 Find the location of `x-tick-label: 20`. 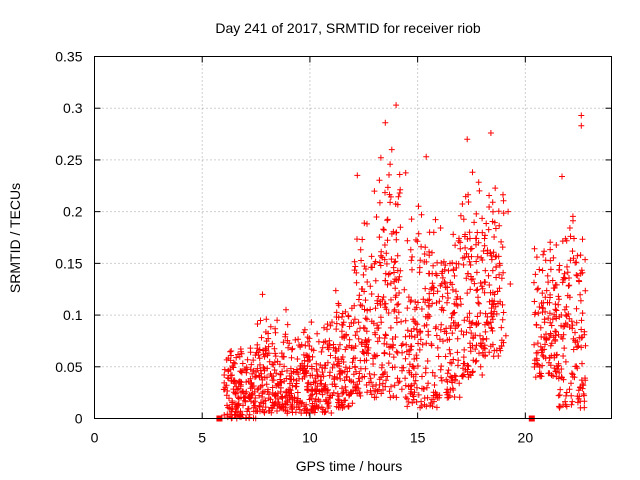

x-tick-label: 20 is located at coordinates (526, 438).